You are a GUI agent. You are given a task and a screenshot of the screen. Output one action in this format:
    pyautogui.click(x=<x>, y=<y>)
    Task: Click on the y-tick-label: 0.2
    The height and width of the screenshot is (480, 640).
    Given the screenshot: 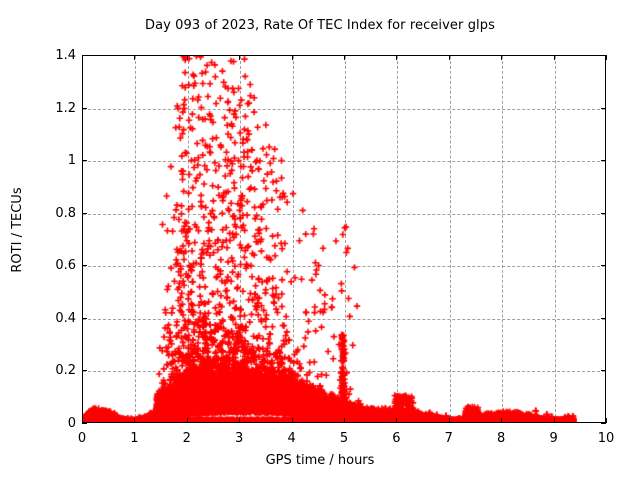 What is the action you would take?
    pyautogui.click(x=65, y=371)
    